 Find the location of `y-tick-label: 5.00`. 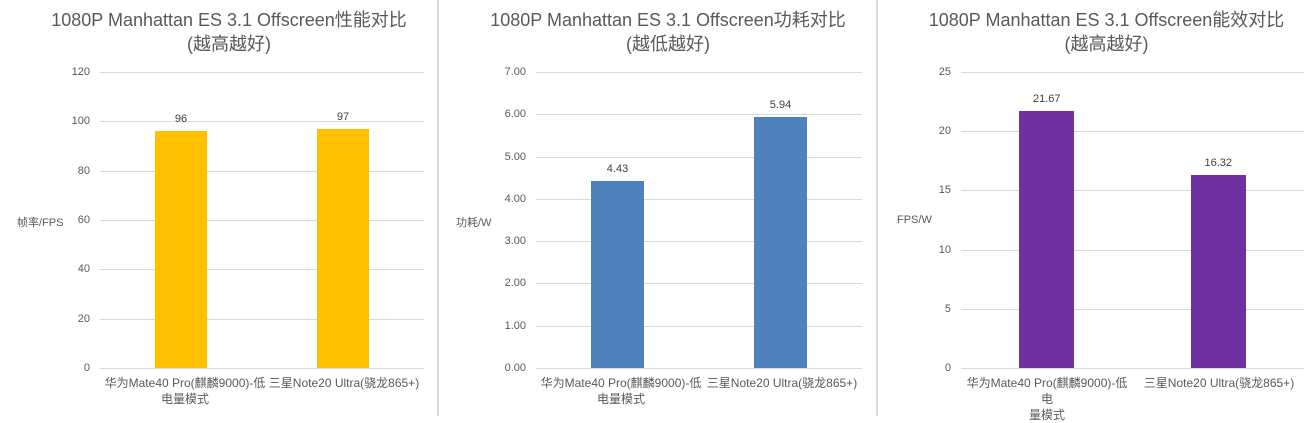

y-tick-label: 5.00 is located at coordinates (515, 156).